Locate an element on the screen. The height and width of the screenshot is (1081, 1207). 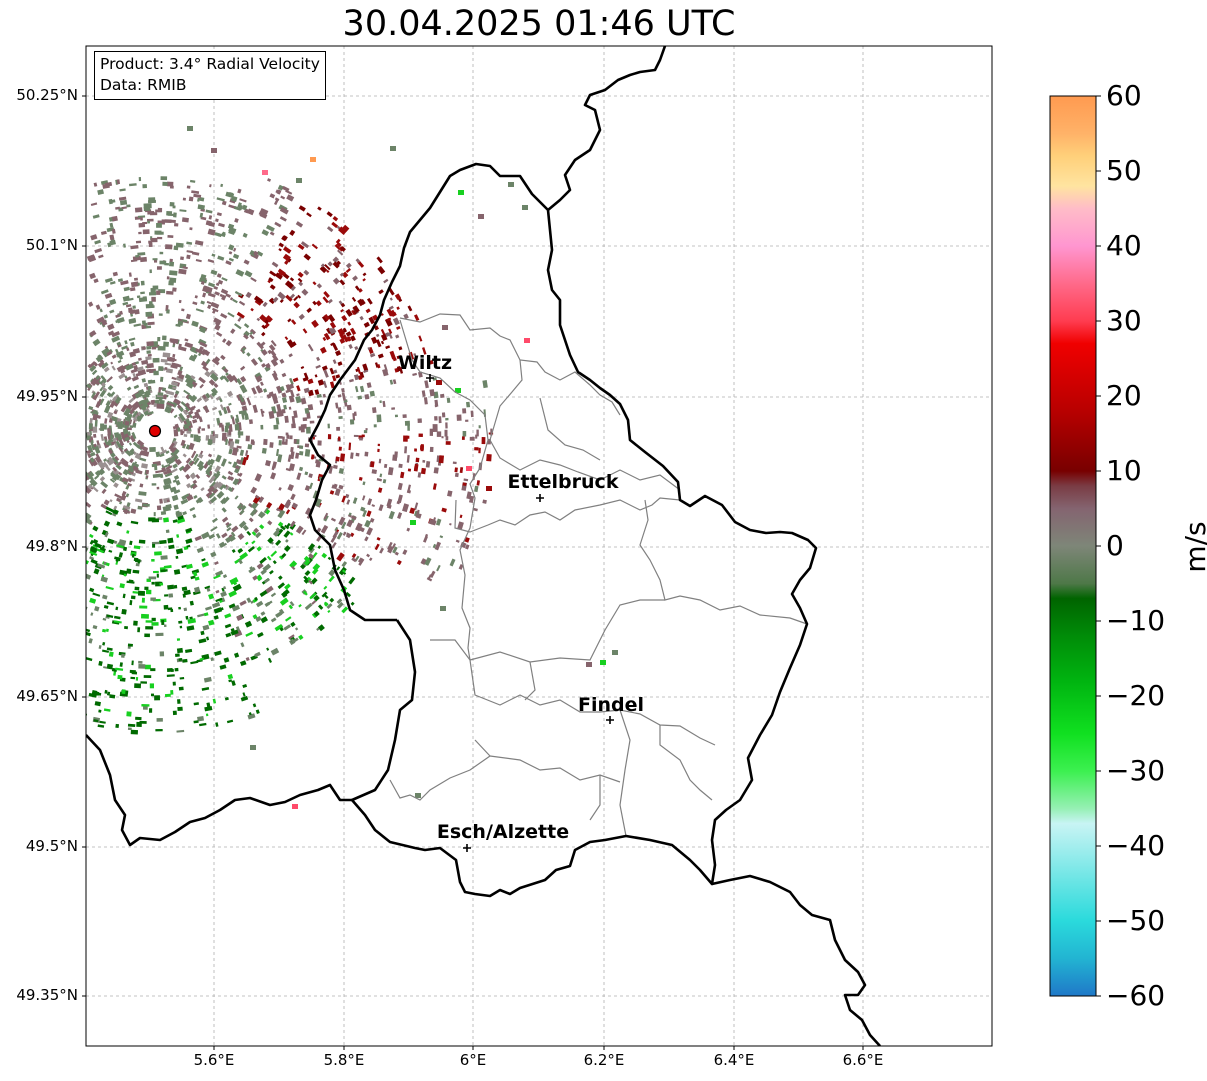
city-esch-alzette: Esch/Alzette is located at coordinates (503, 836).